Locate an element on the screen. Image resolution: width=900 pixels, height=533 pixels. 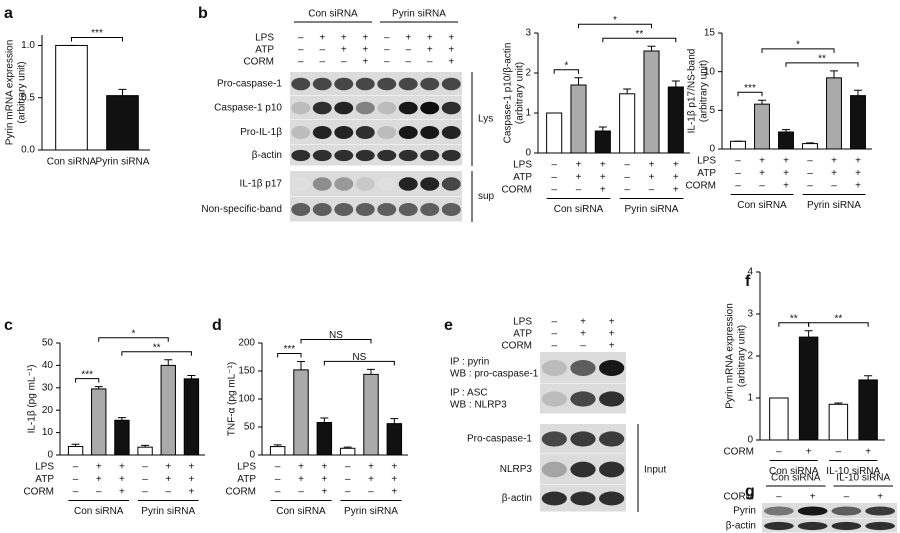
ip-label: IP : pyrin is located at coordinates (469, 362).